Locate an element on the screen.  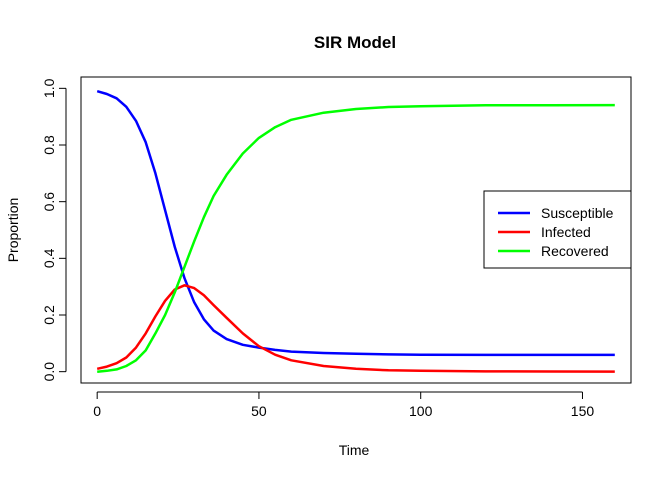
legend: Susceptible Infected Recovered is located at coordinates (557, 229).